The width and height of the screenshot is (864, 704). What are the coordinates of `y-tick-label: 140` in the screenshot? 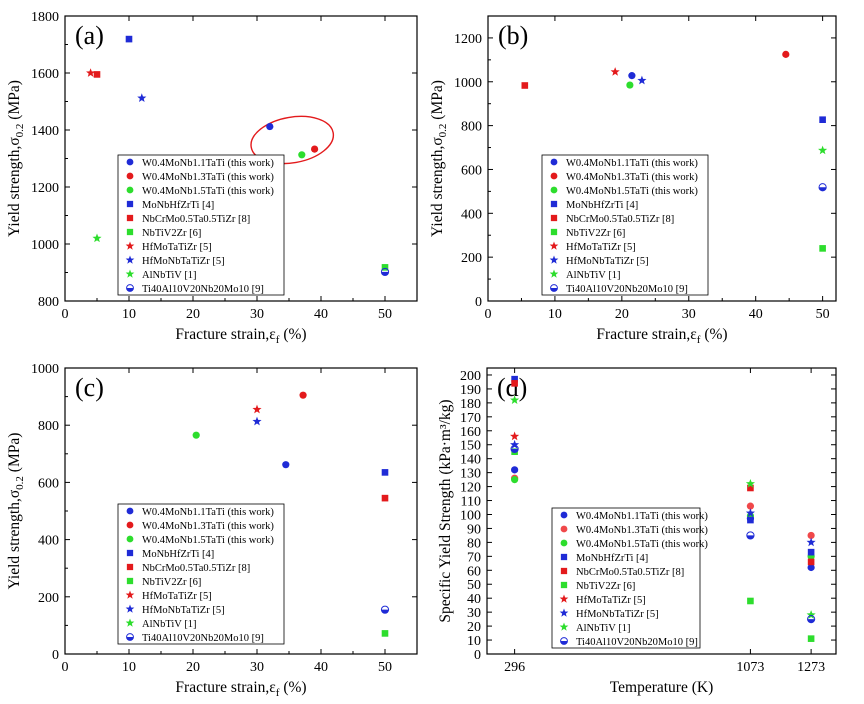 It's located at (470, 460).